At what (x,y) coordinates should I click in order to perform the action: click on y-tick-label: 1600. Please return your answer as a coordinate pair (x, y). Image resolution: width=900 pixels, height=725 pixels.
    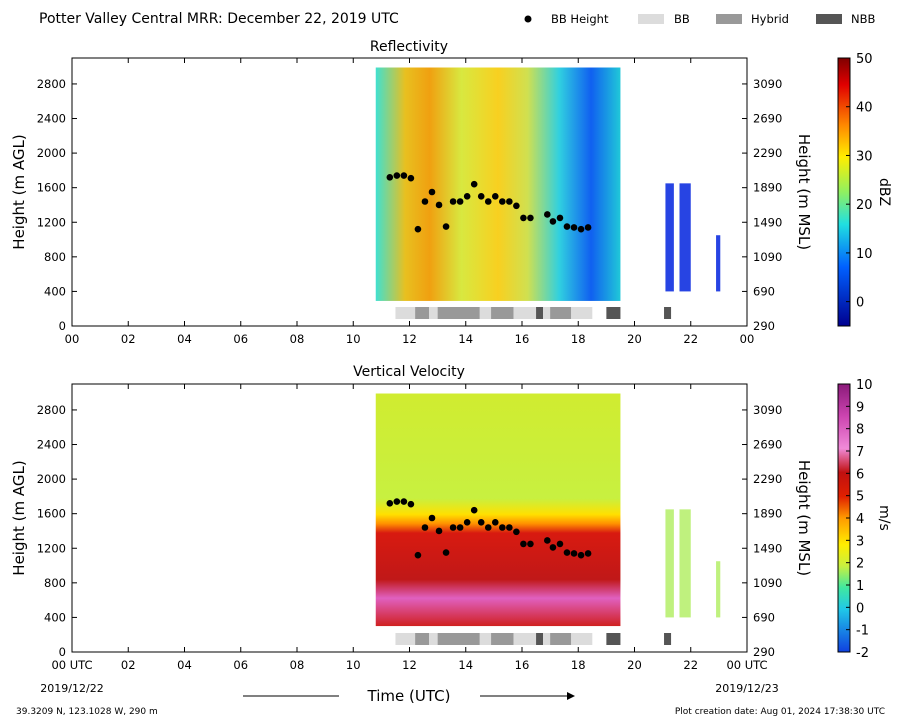
    Looking at the image, I should click on (51, 188).